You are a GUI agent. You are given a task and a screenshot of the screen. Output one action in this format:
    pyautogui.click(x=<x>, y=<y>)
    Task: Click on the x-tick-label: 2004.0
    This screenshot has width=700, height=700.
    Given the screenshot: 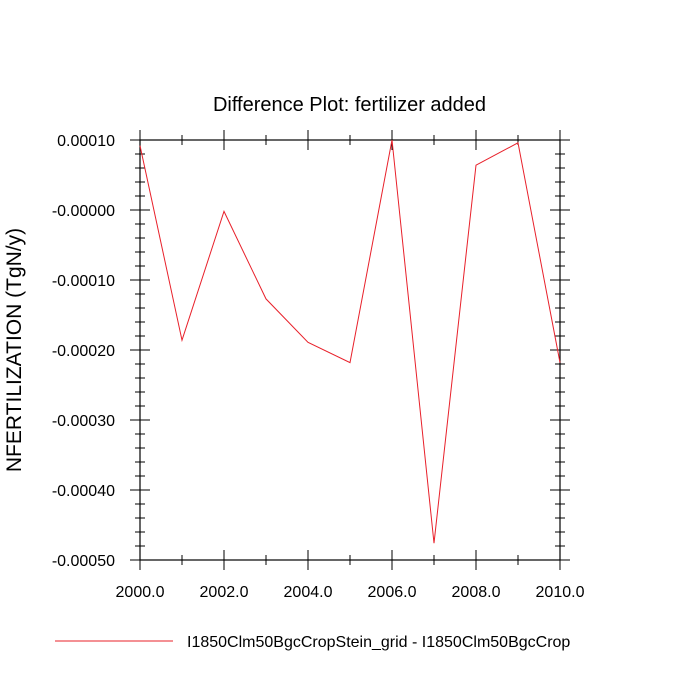 What is the action you would take?
    pyautogui.click(x=308, y=592)
    